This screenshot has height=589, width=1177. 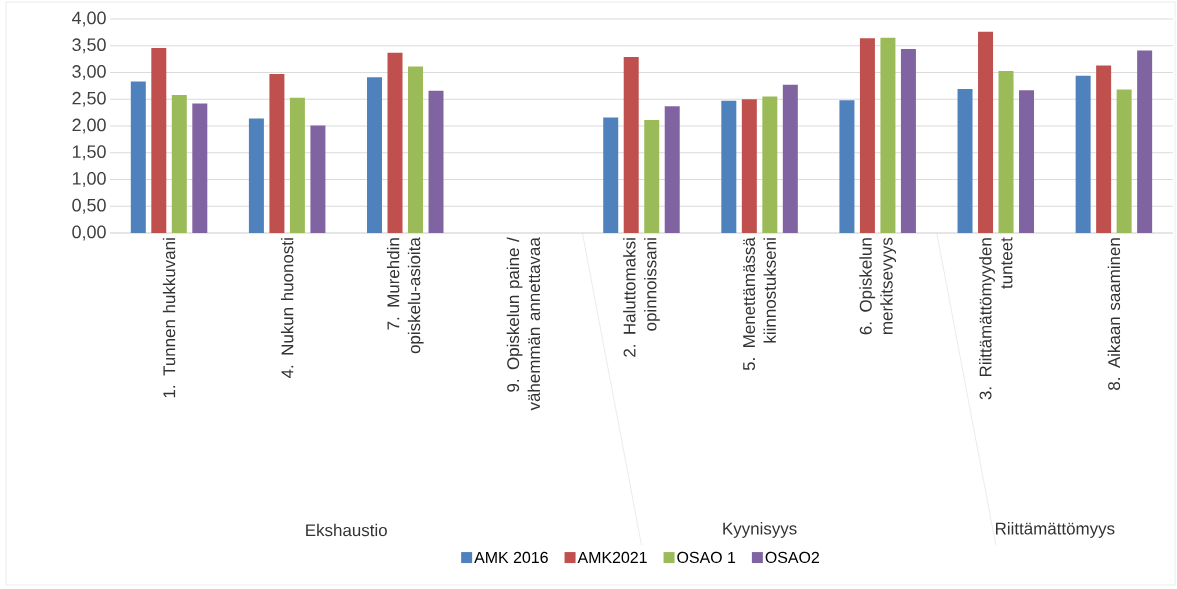 What do you see at coordinates (346, 530) in the screenshot?
I see `text: Ekshaustio` at bounding box center [346, 530].